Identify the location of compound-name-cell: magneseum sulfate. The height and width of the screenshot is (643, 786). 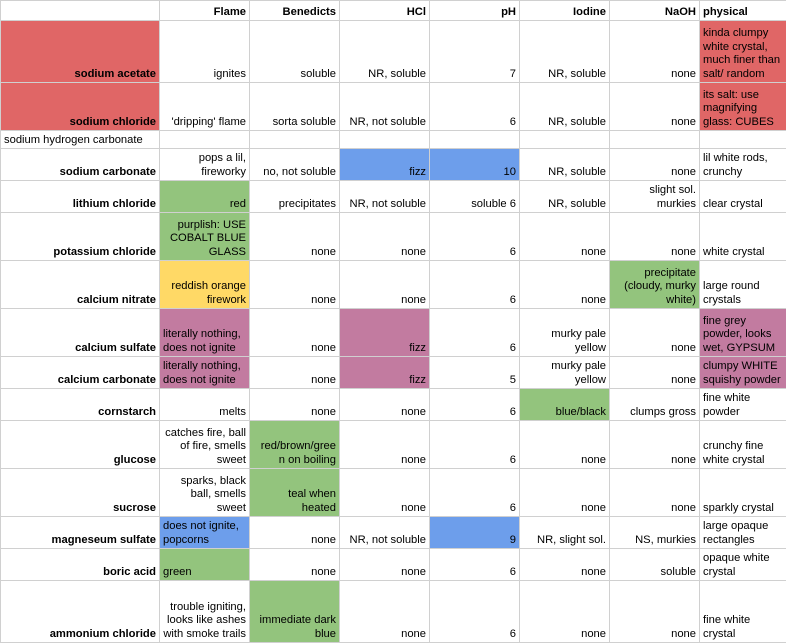
(80, 532).